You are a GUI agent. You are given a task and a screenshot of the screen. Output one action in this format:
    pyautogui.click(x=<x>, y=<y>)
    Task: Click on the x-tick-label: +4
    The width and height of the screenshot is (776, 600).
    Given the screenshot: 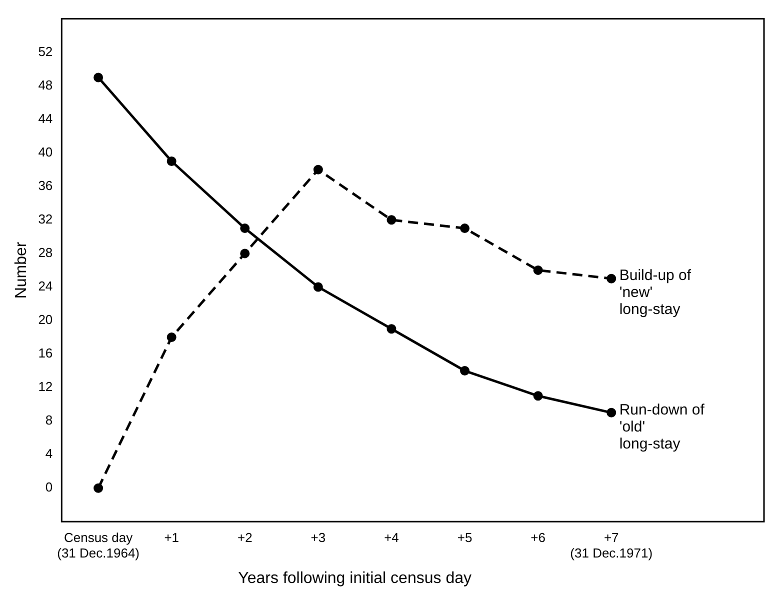 What is the action you would take?
    pyautogui.click(x=391, y=537)
    